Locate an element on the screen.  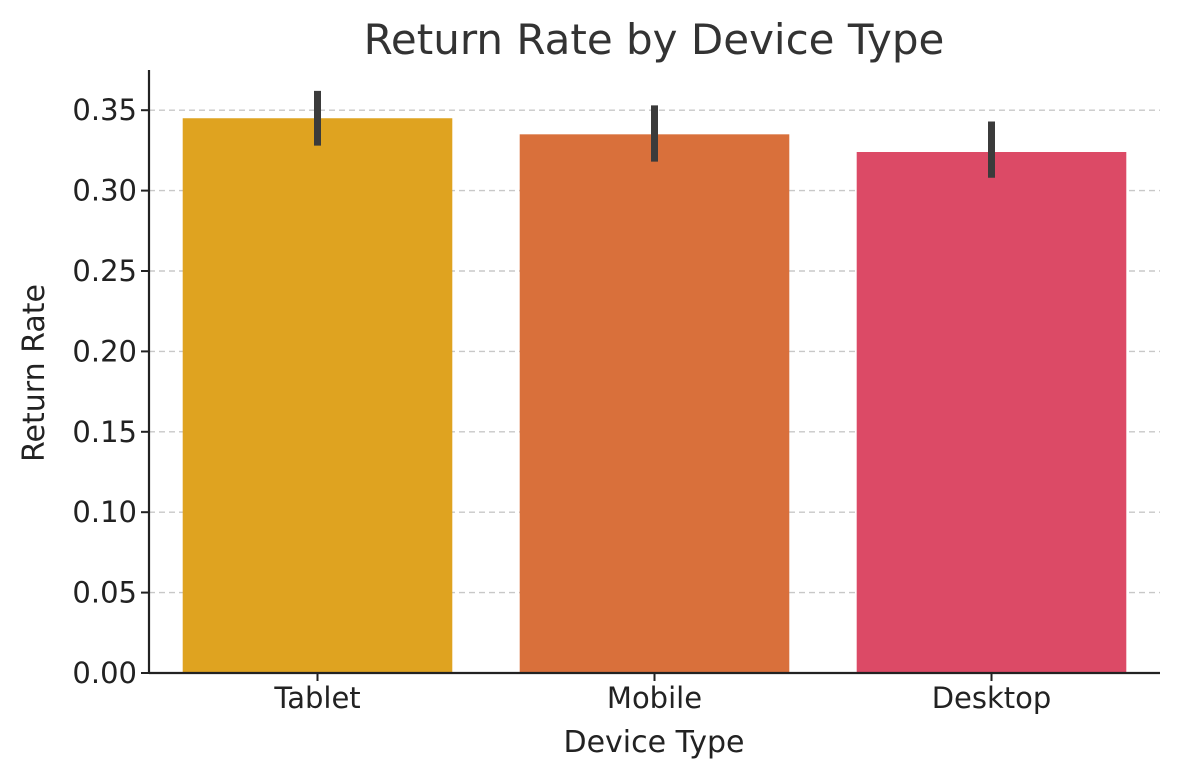
y-tick-label: 0.35 is located at coordinates (104, 110).